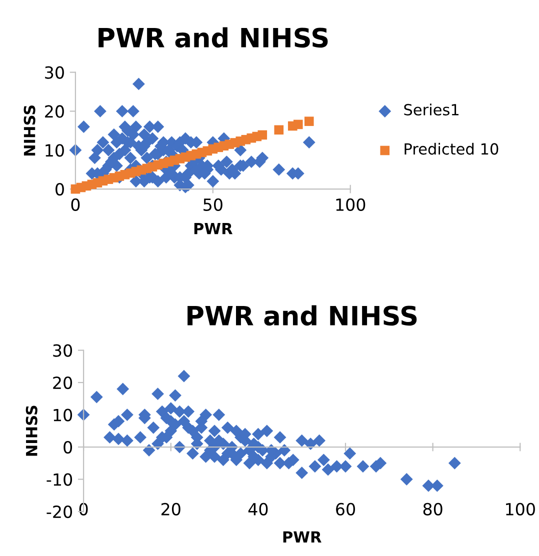 Image resolution: width=539 pixels, height=556 pixels. I want to click on y-tick-label: -10, so click(59, 479).